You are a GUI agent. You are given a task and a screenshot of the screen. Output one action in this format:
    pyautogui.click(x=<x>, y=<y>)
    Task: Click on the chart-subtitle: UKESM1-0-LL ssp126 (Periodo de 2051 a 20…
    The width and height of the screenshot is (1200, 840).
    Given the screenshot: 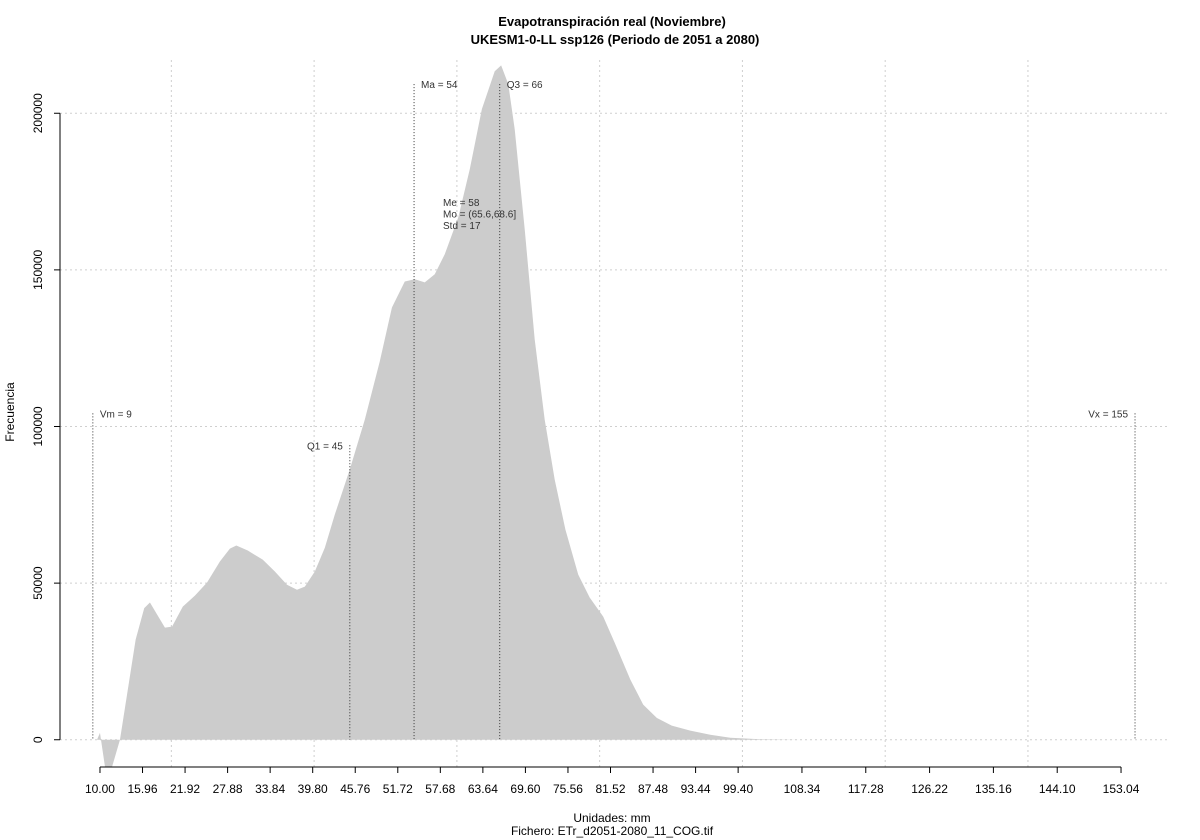 What is the action you would take?
    pyautogui.click(x=615, y=39)
    